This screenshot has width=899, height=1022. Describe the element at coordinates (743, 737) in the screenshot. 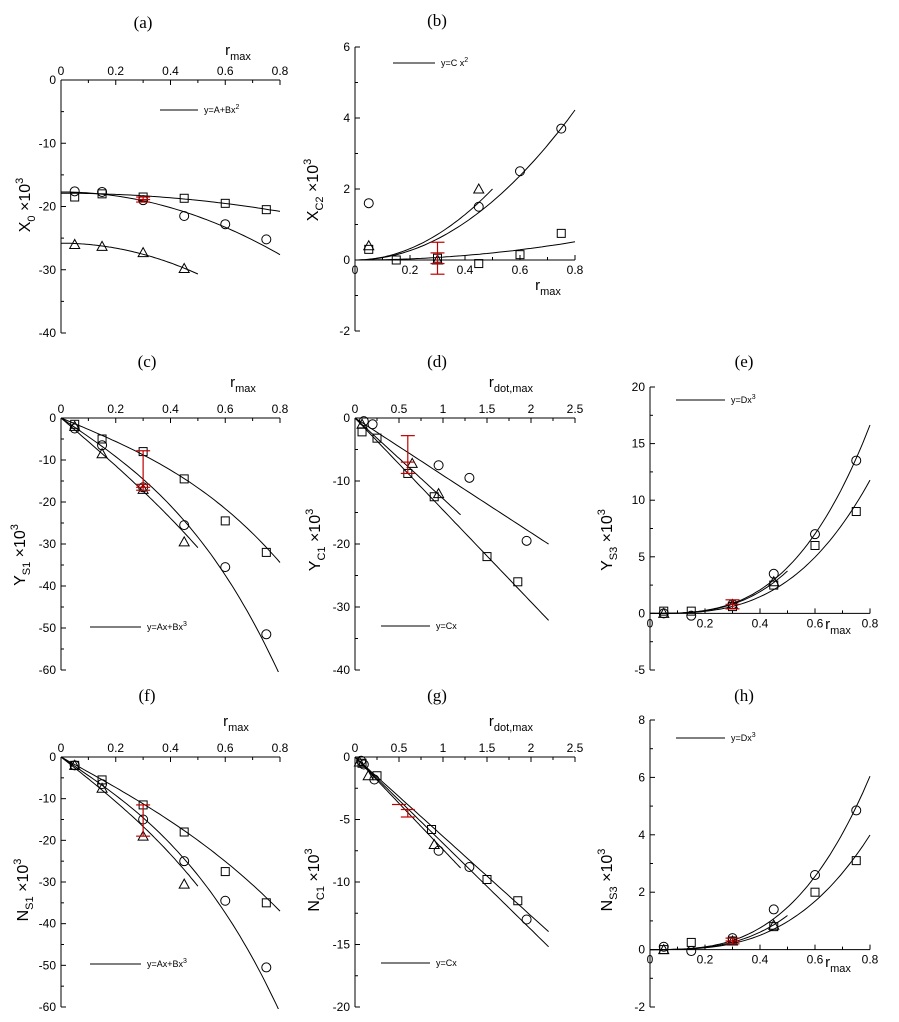

I see `legend-label: y=Dx3` at that location.